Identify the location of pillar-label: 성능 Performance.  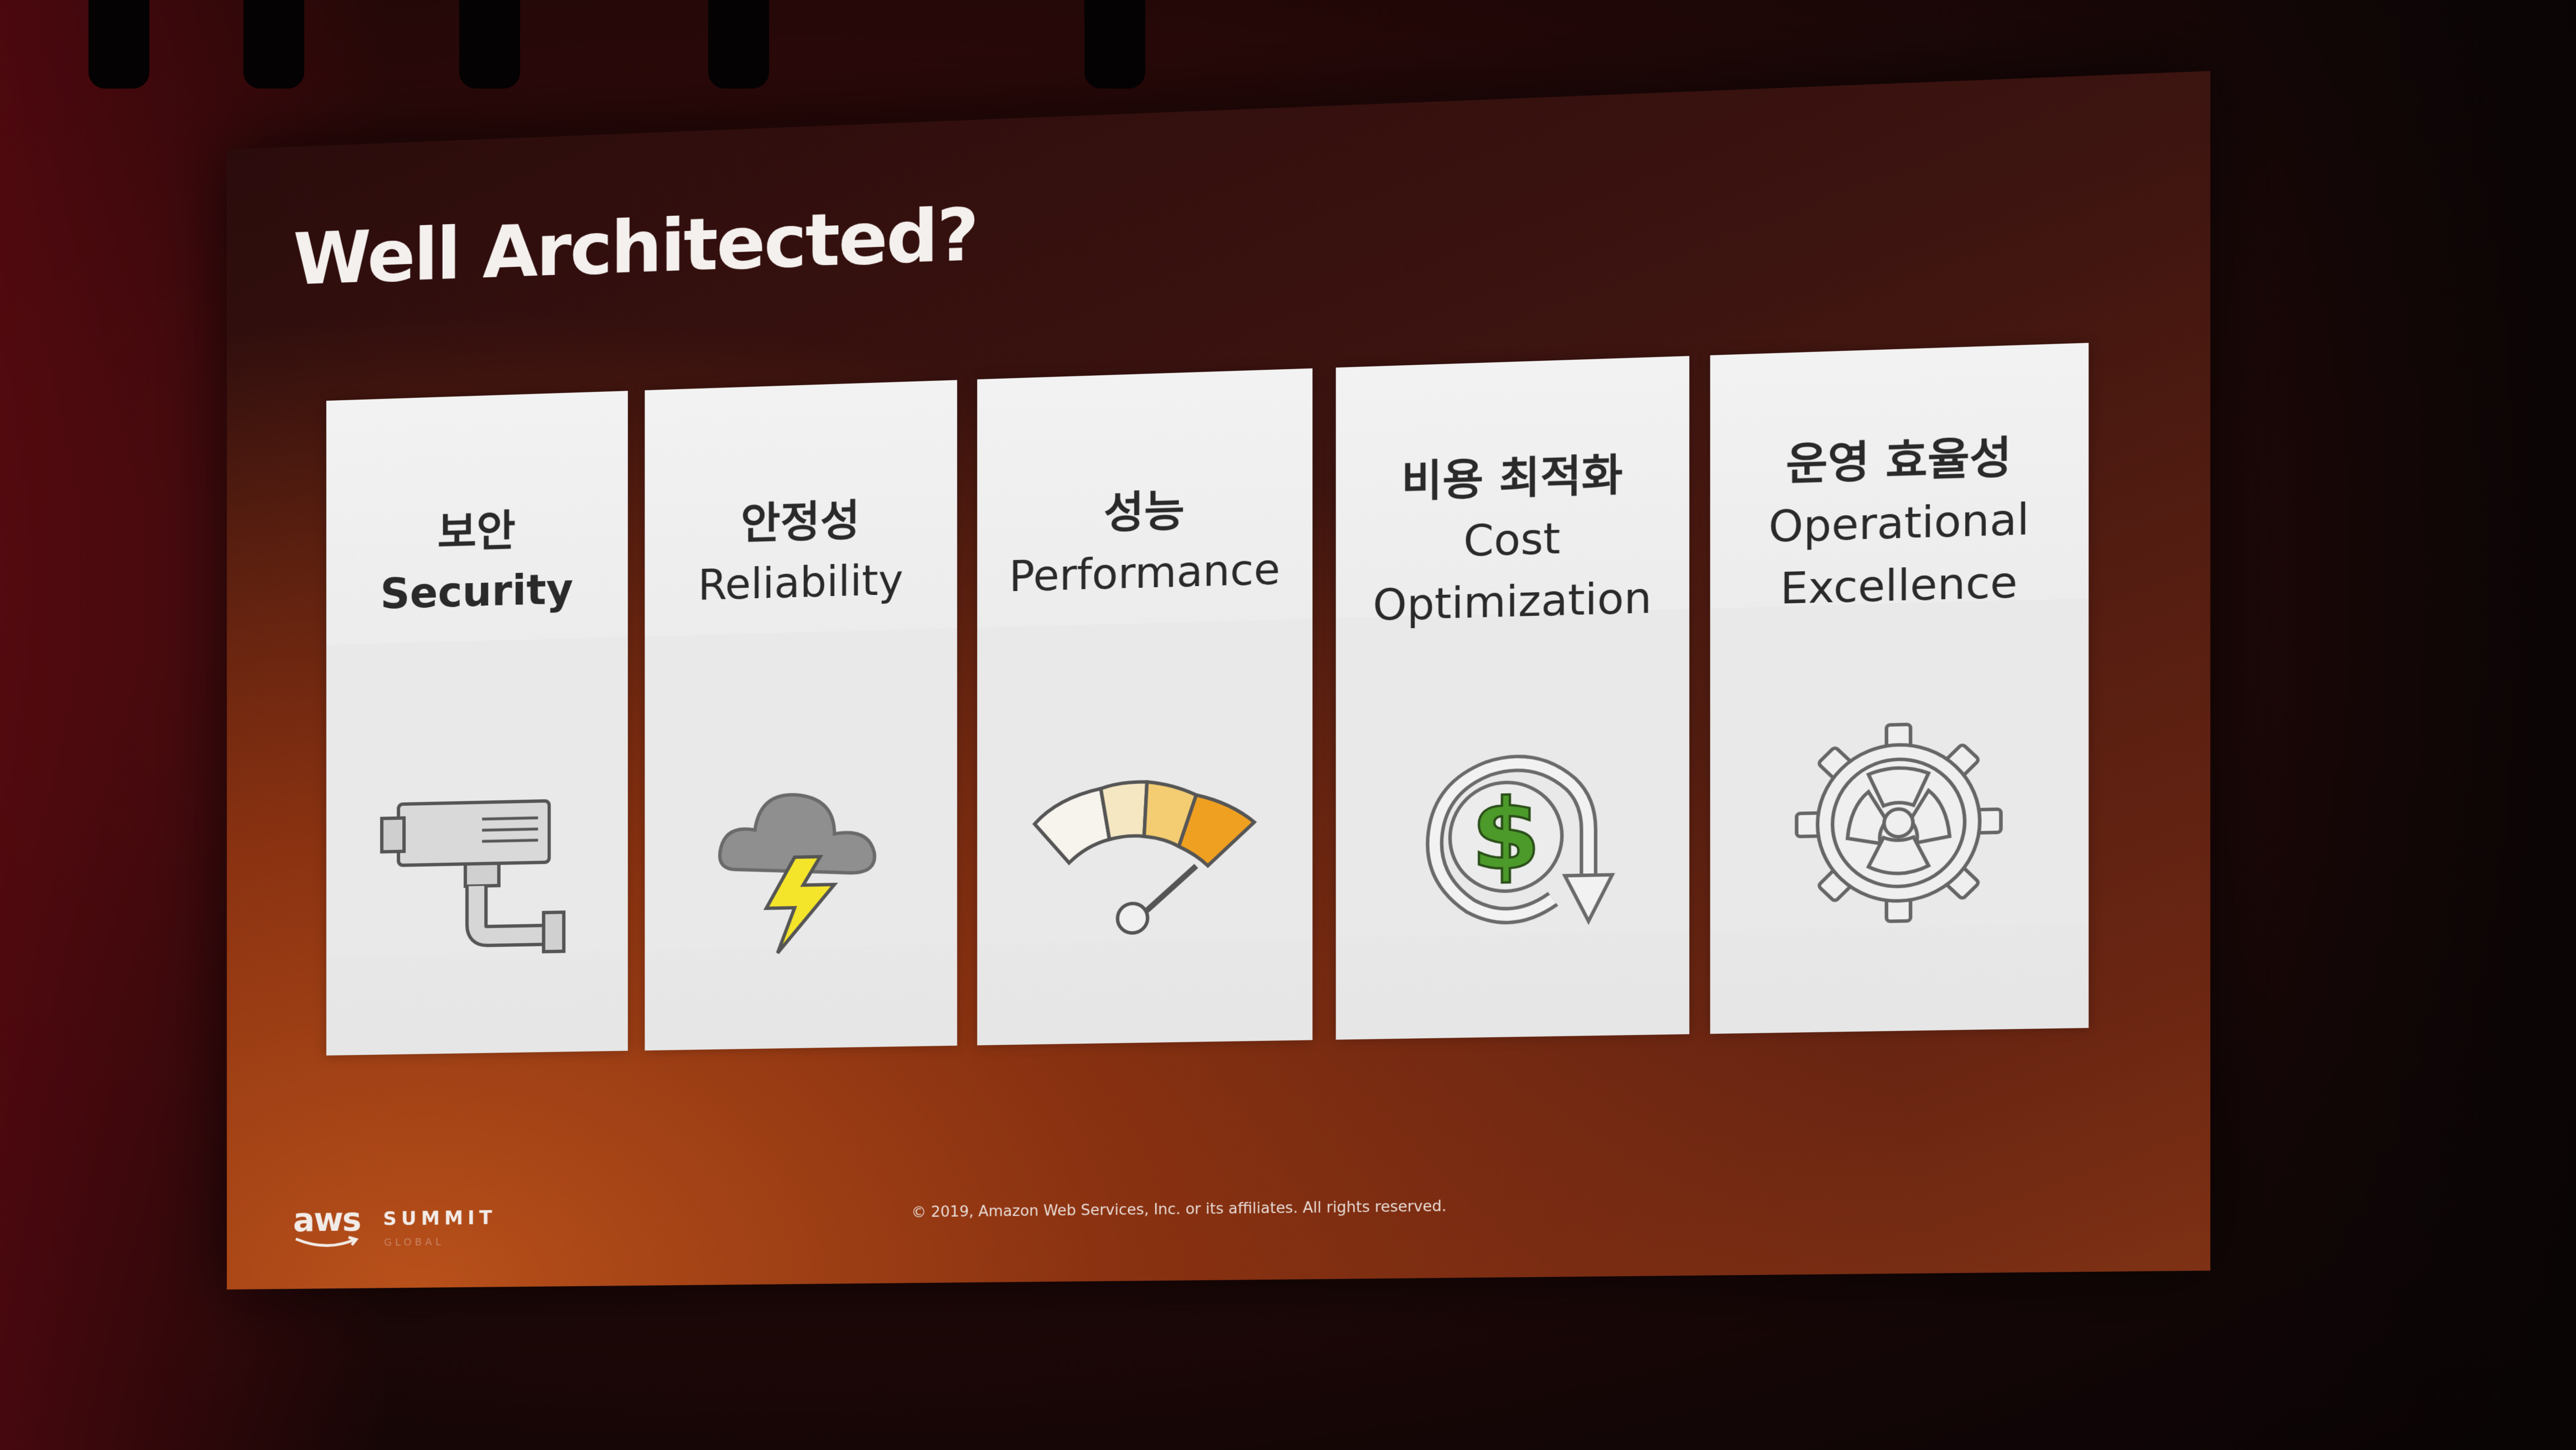
(1144, 542).